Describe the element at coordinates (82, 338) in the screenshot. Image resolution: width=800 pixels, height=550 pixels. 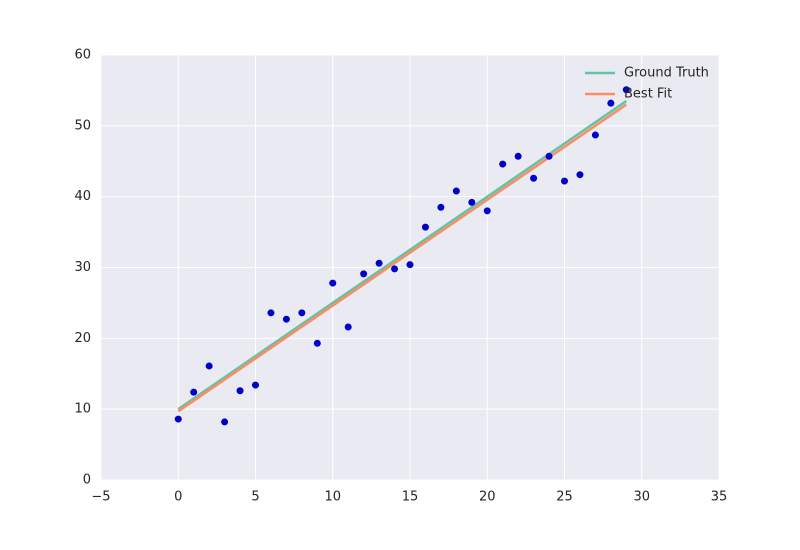
I see `y-tick-label: 20` at that location.